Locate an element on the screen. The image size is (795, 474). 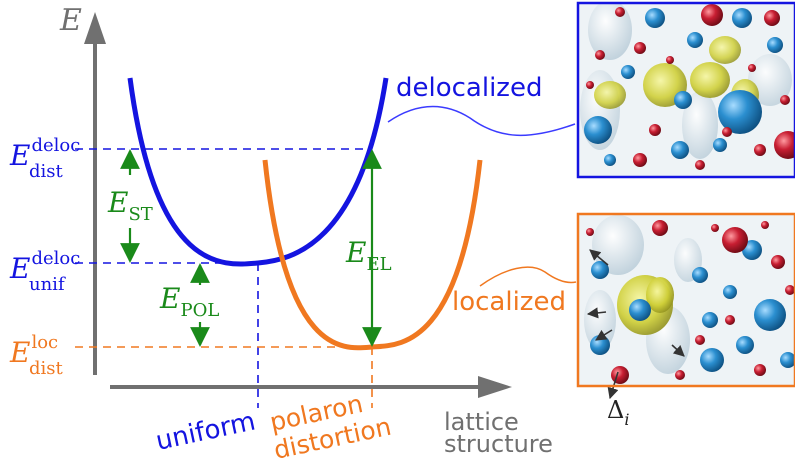
x-axis-label-line1: lattice is located at coordinates (481, 422).